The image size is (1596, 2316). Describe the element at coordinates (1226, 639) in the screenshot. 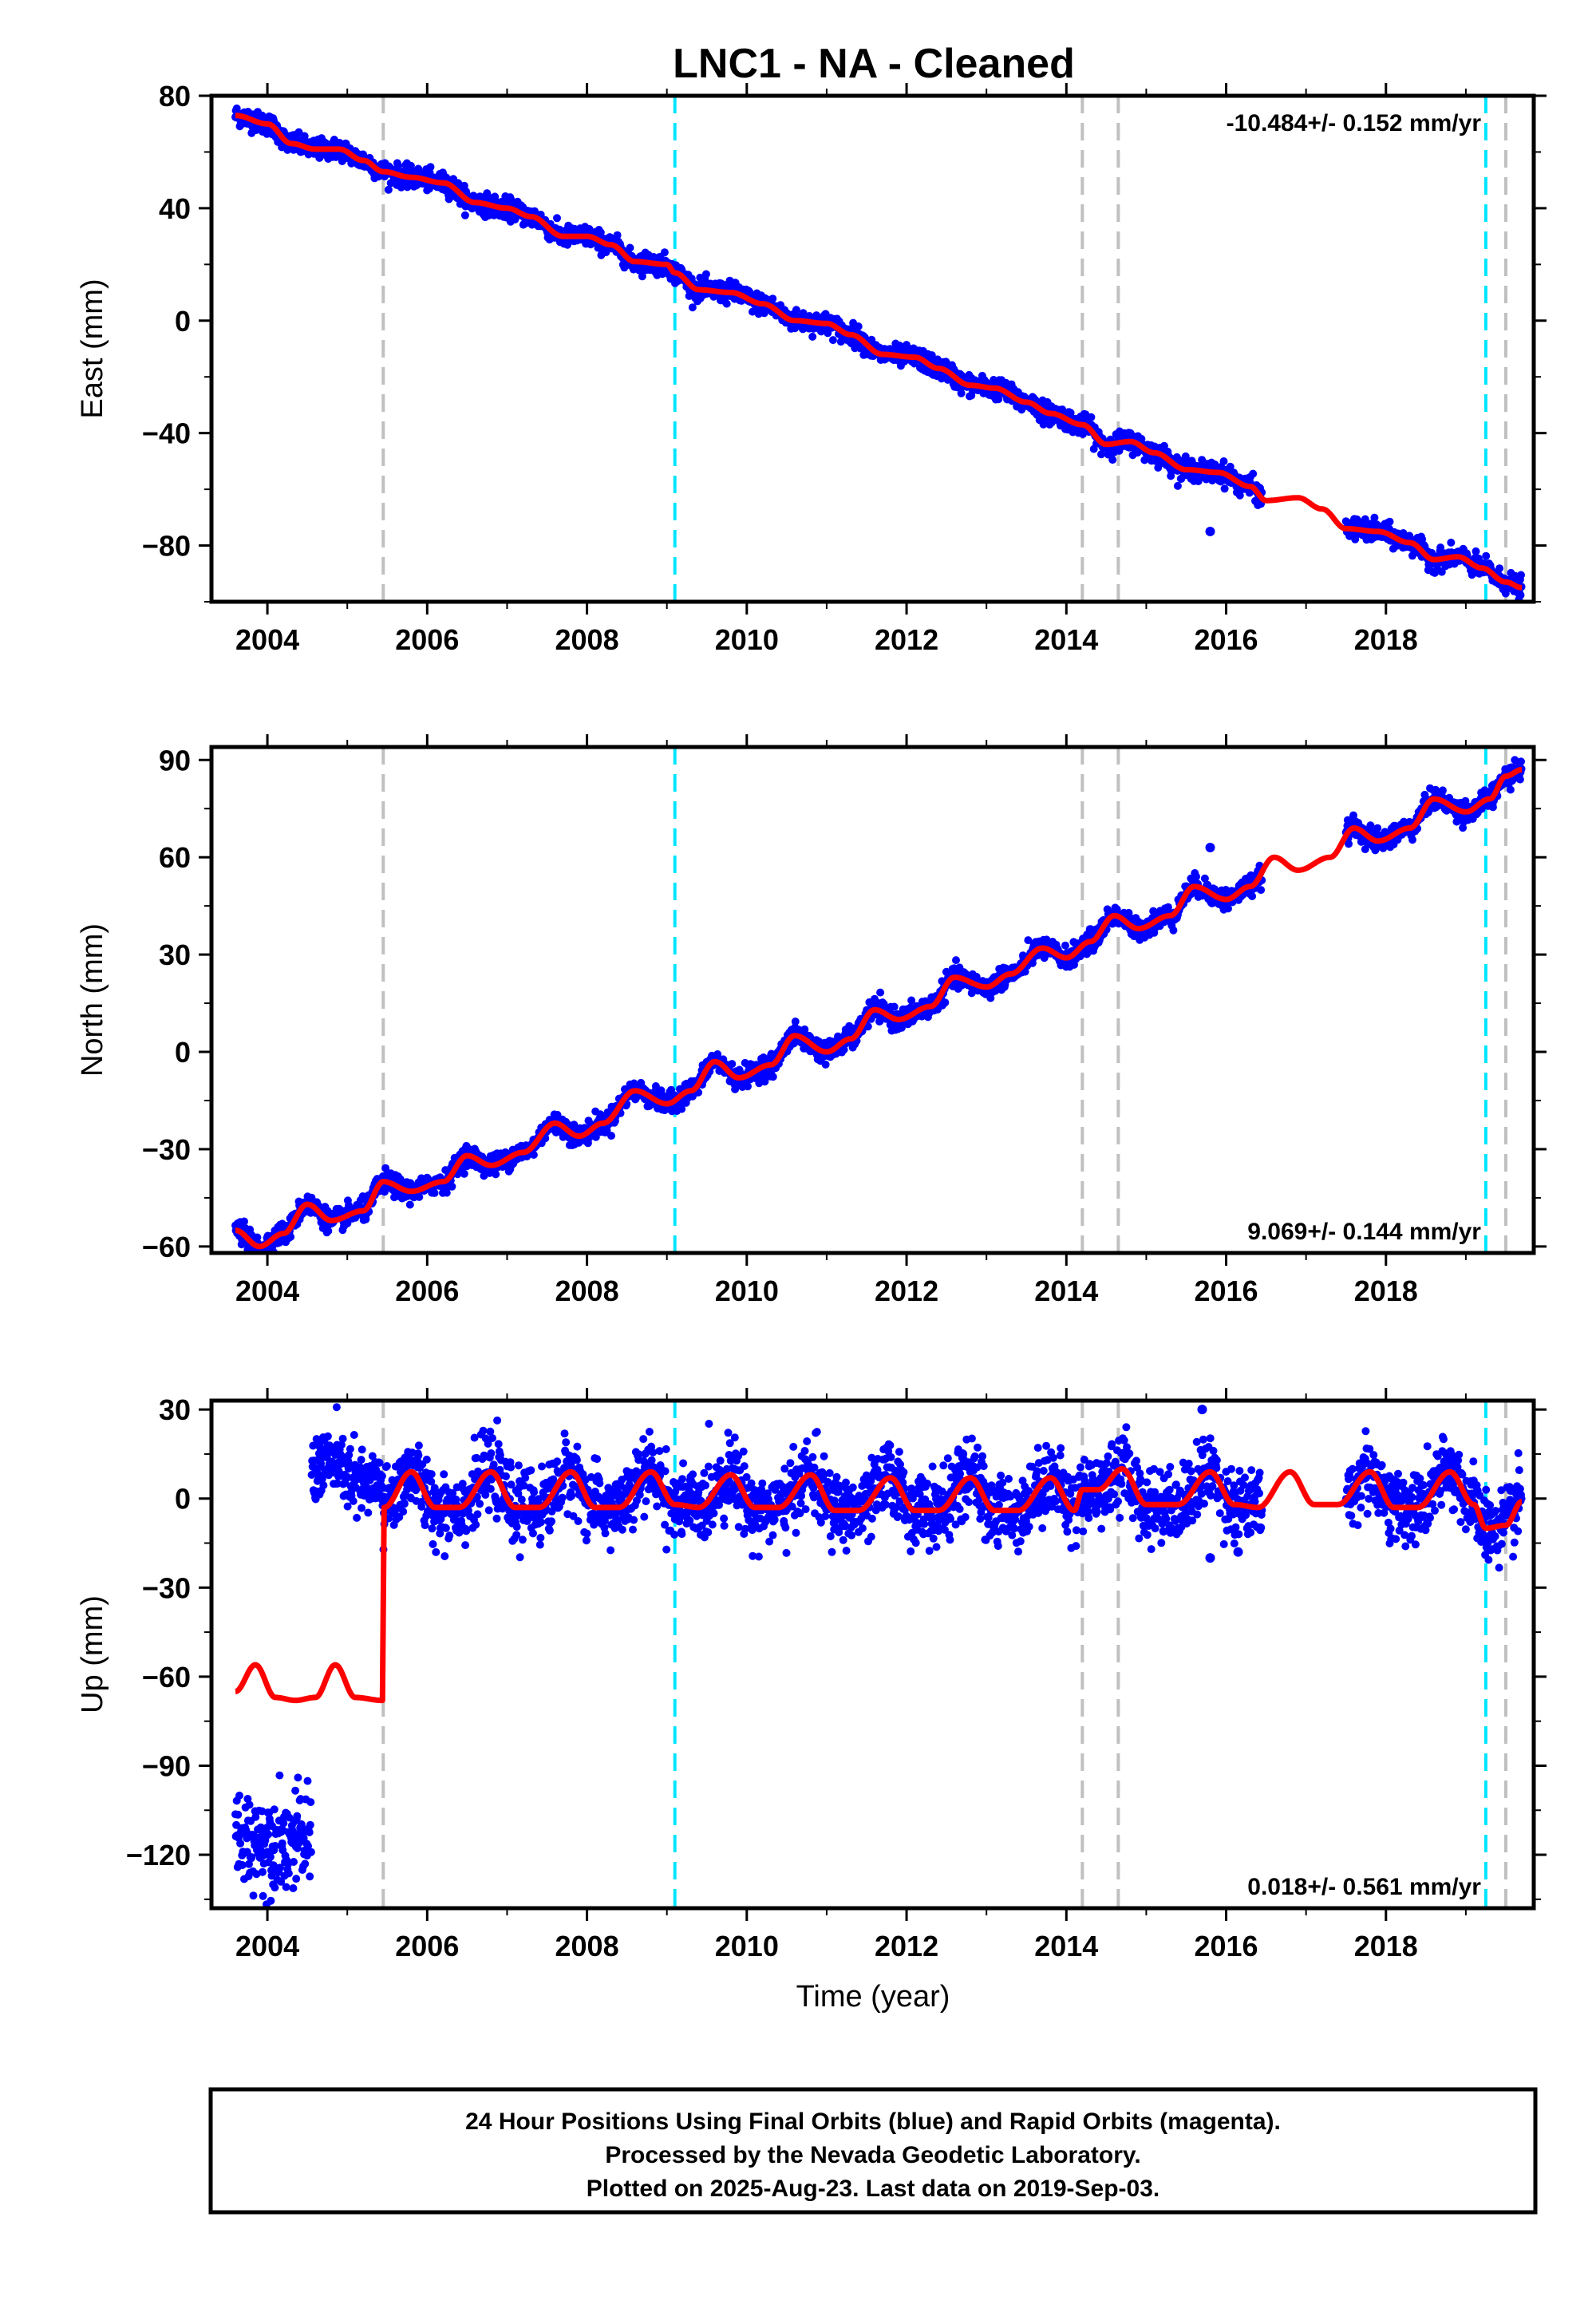

I see `x-tick-label: 2016` at that location.